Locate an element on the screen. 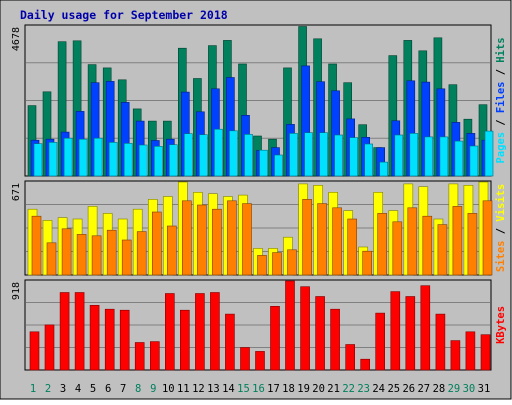  legend-label-sites: Sites is located at coordinates (501, 256).